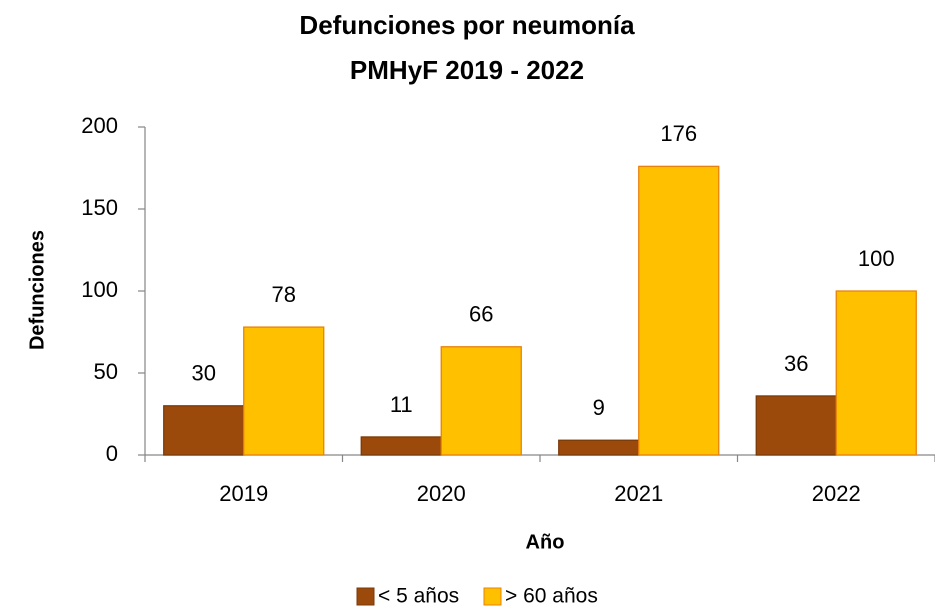 The height and width of the screenshot is (611, 935). What do you see at coordinates (112, 453) in the screenshot?
I see `y-tick-label: 0` at bounding box center [112, 453].